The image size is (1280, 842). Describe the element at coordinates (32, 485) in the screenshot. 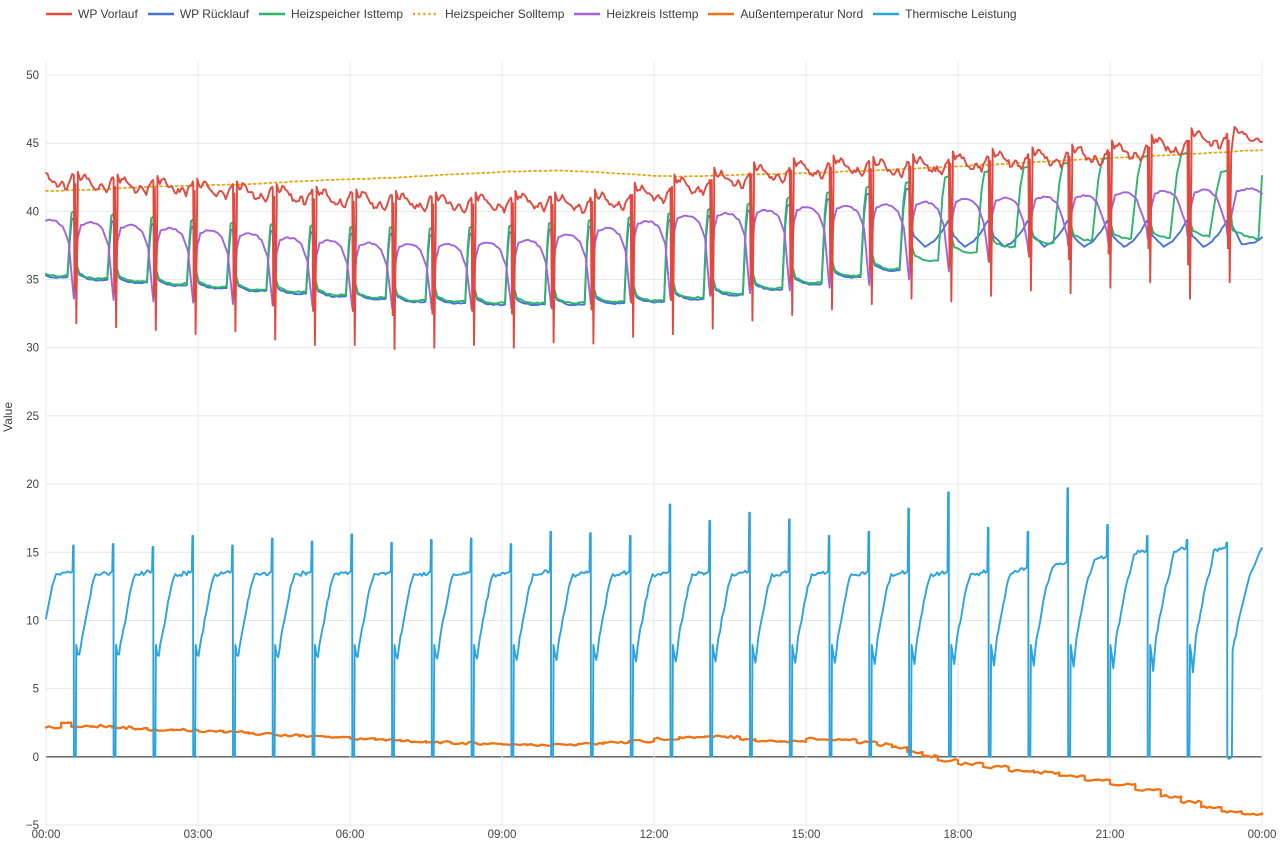

I see `y-tick-label: 20` at that location.